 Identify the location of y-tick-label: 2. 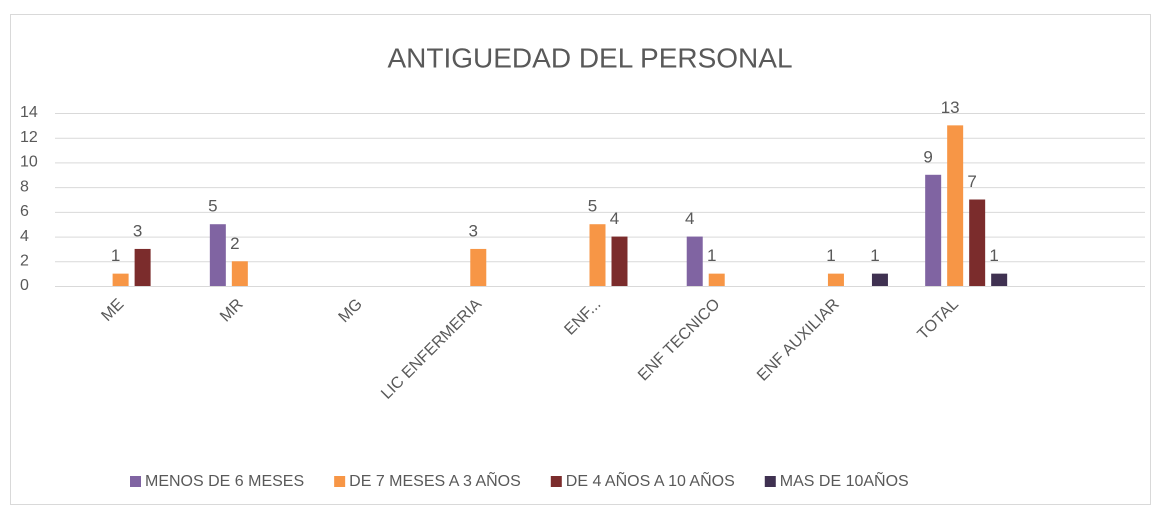
(24, 261).